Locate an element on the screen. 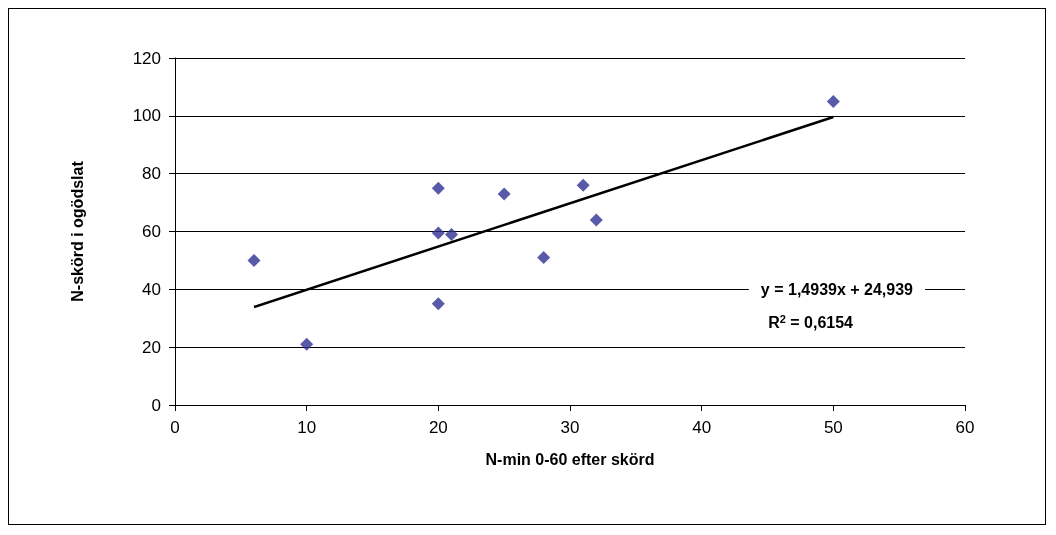 The height and width of the screenshot is (535, 1056). y-tick-label: 120 is located at coordinates (146, 58).